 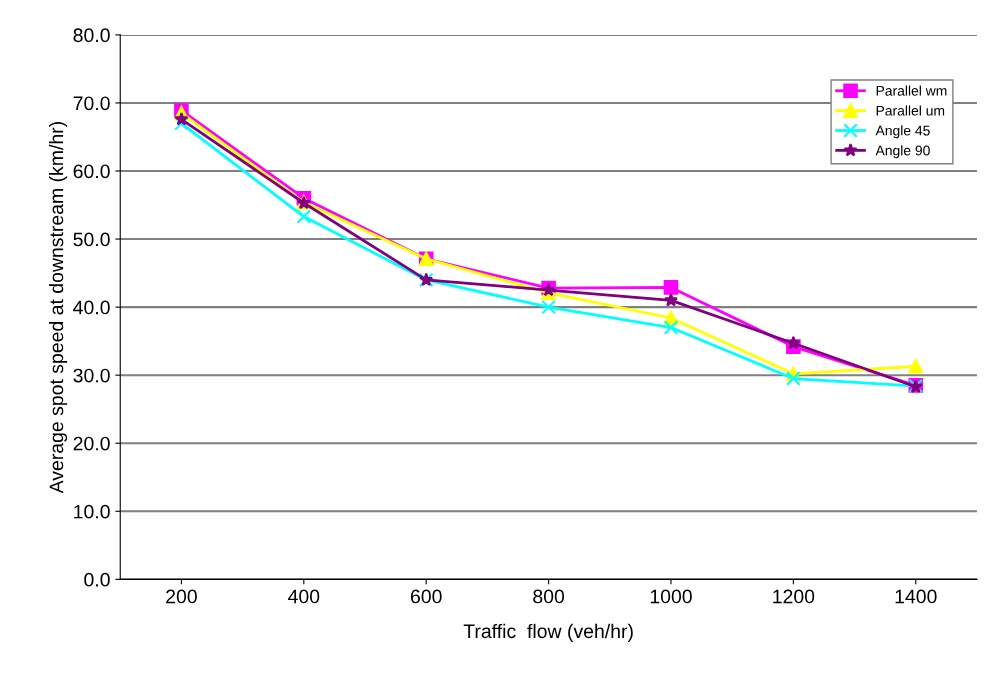 What do you see at coordinates (91, 375) in the screenshot?
I see `y-tick-label: 30.0` at bounding box center [91, 375].